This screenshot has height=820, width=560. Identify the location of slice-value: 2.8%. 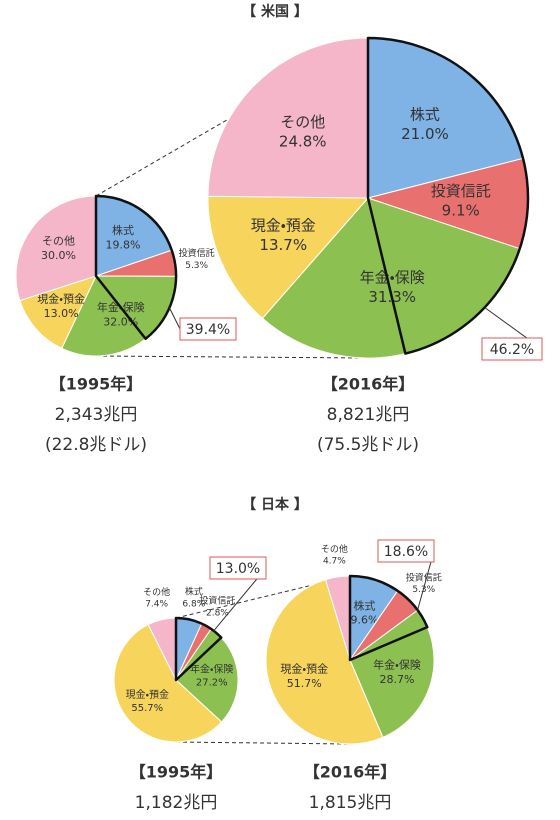
(217, 613).